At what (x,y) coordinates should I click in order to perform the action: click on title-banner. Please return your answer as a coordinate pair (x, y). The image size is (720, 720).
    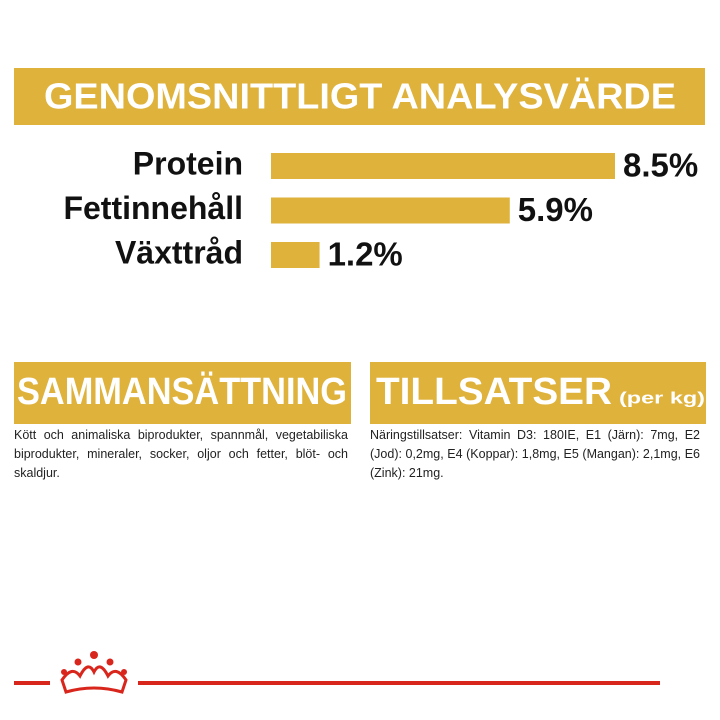
    Looking at the image, I should click on (359, 96).